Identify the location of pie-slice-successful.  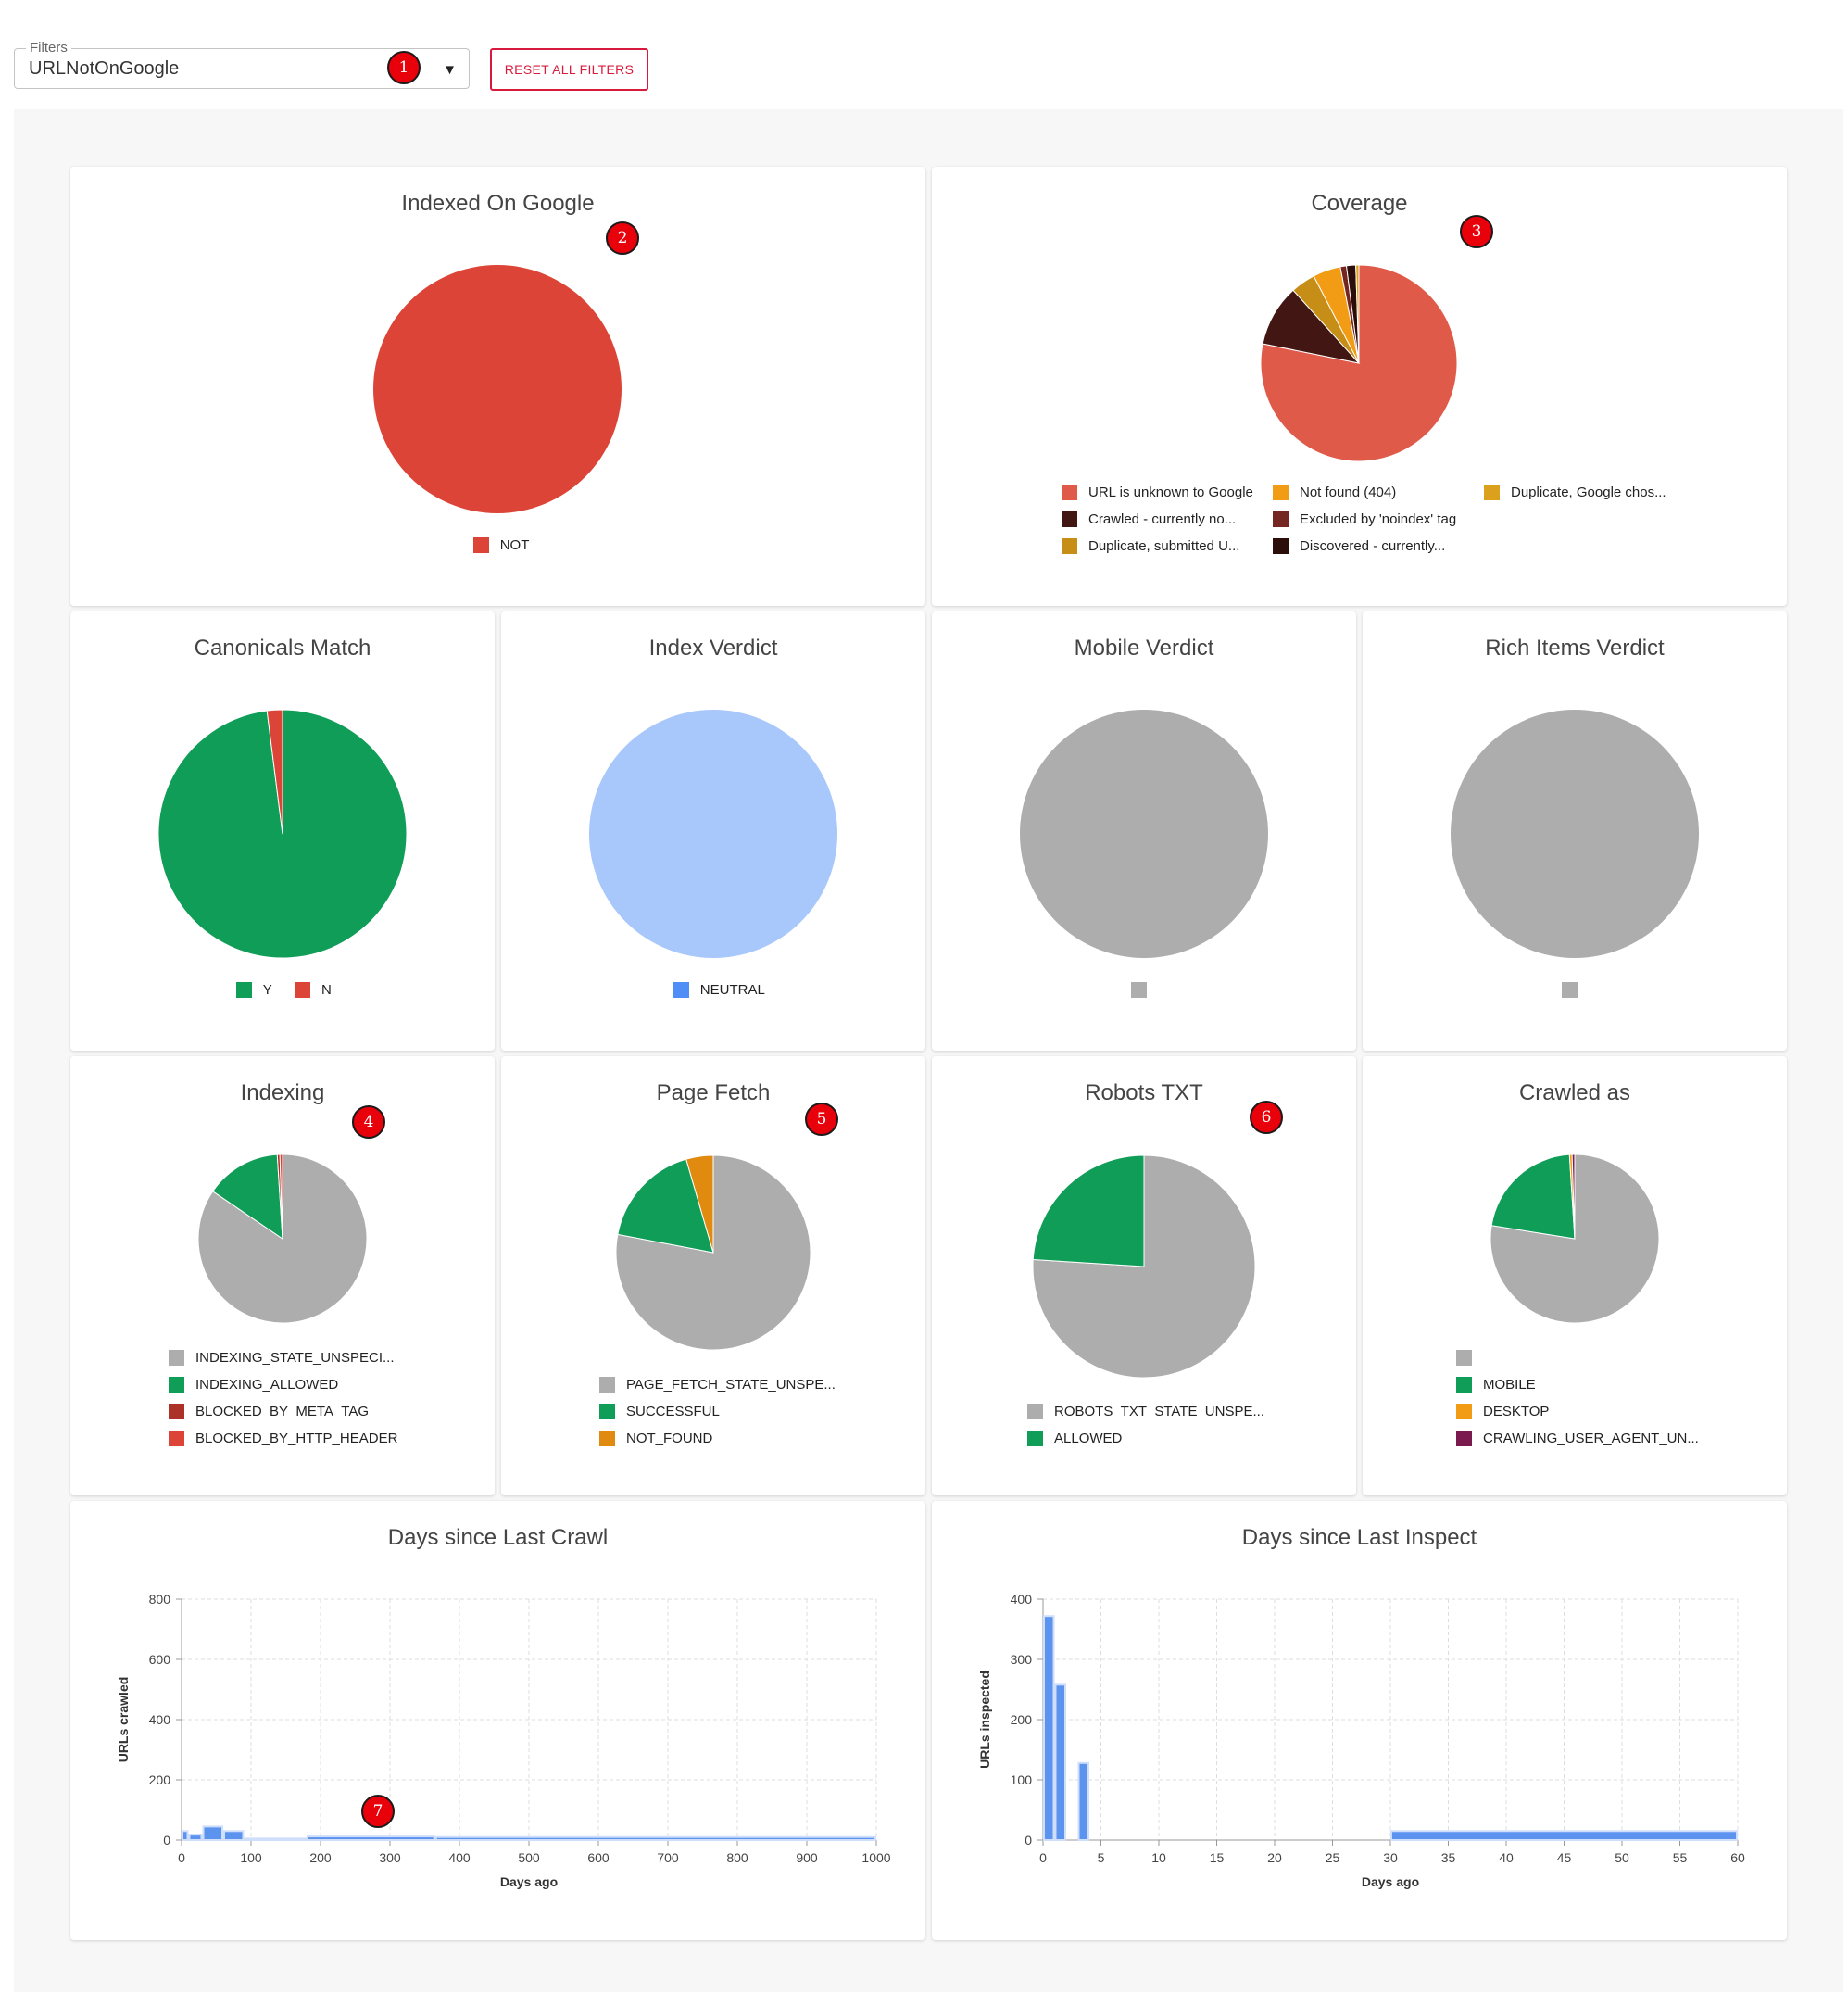
(665, 1206).